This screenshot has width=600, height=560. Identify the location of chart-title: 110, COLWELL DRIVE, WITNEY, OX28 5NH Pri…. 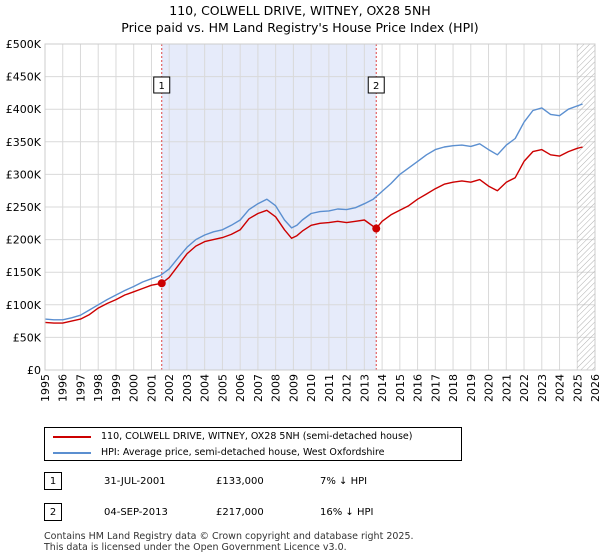
(300, 19).